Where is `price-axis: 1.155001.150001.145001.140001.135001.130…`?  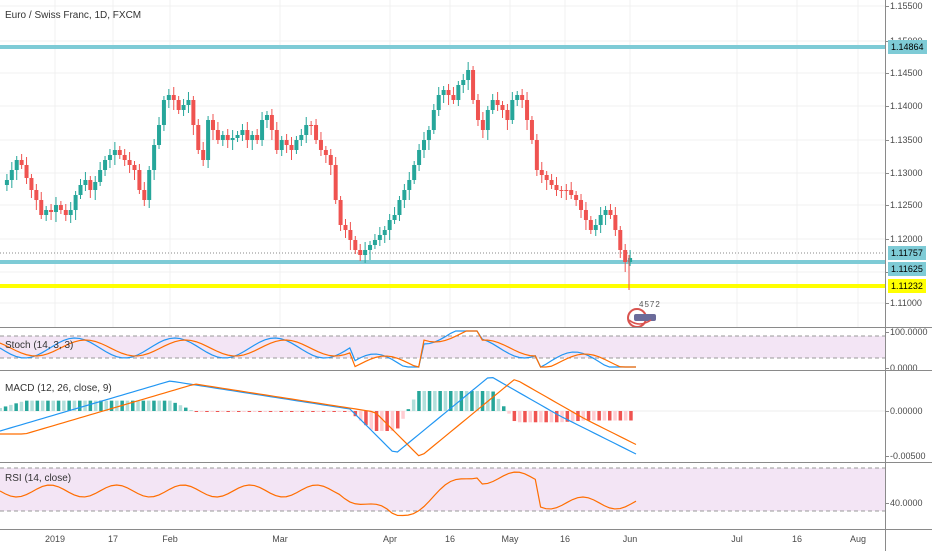
price-axis: 1.155001.150001.145001.140001.135001.130… is located at coordinates (908, 163).